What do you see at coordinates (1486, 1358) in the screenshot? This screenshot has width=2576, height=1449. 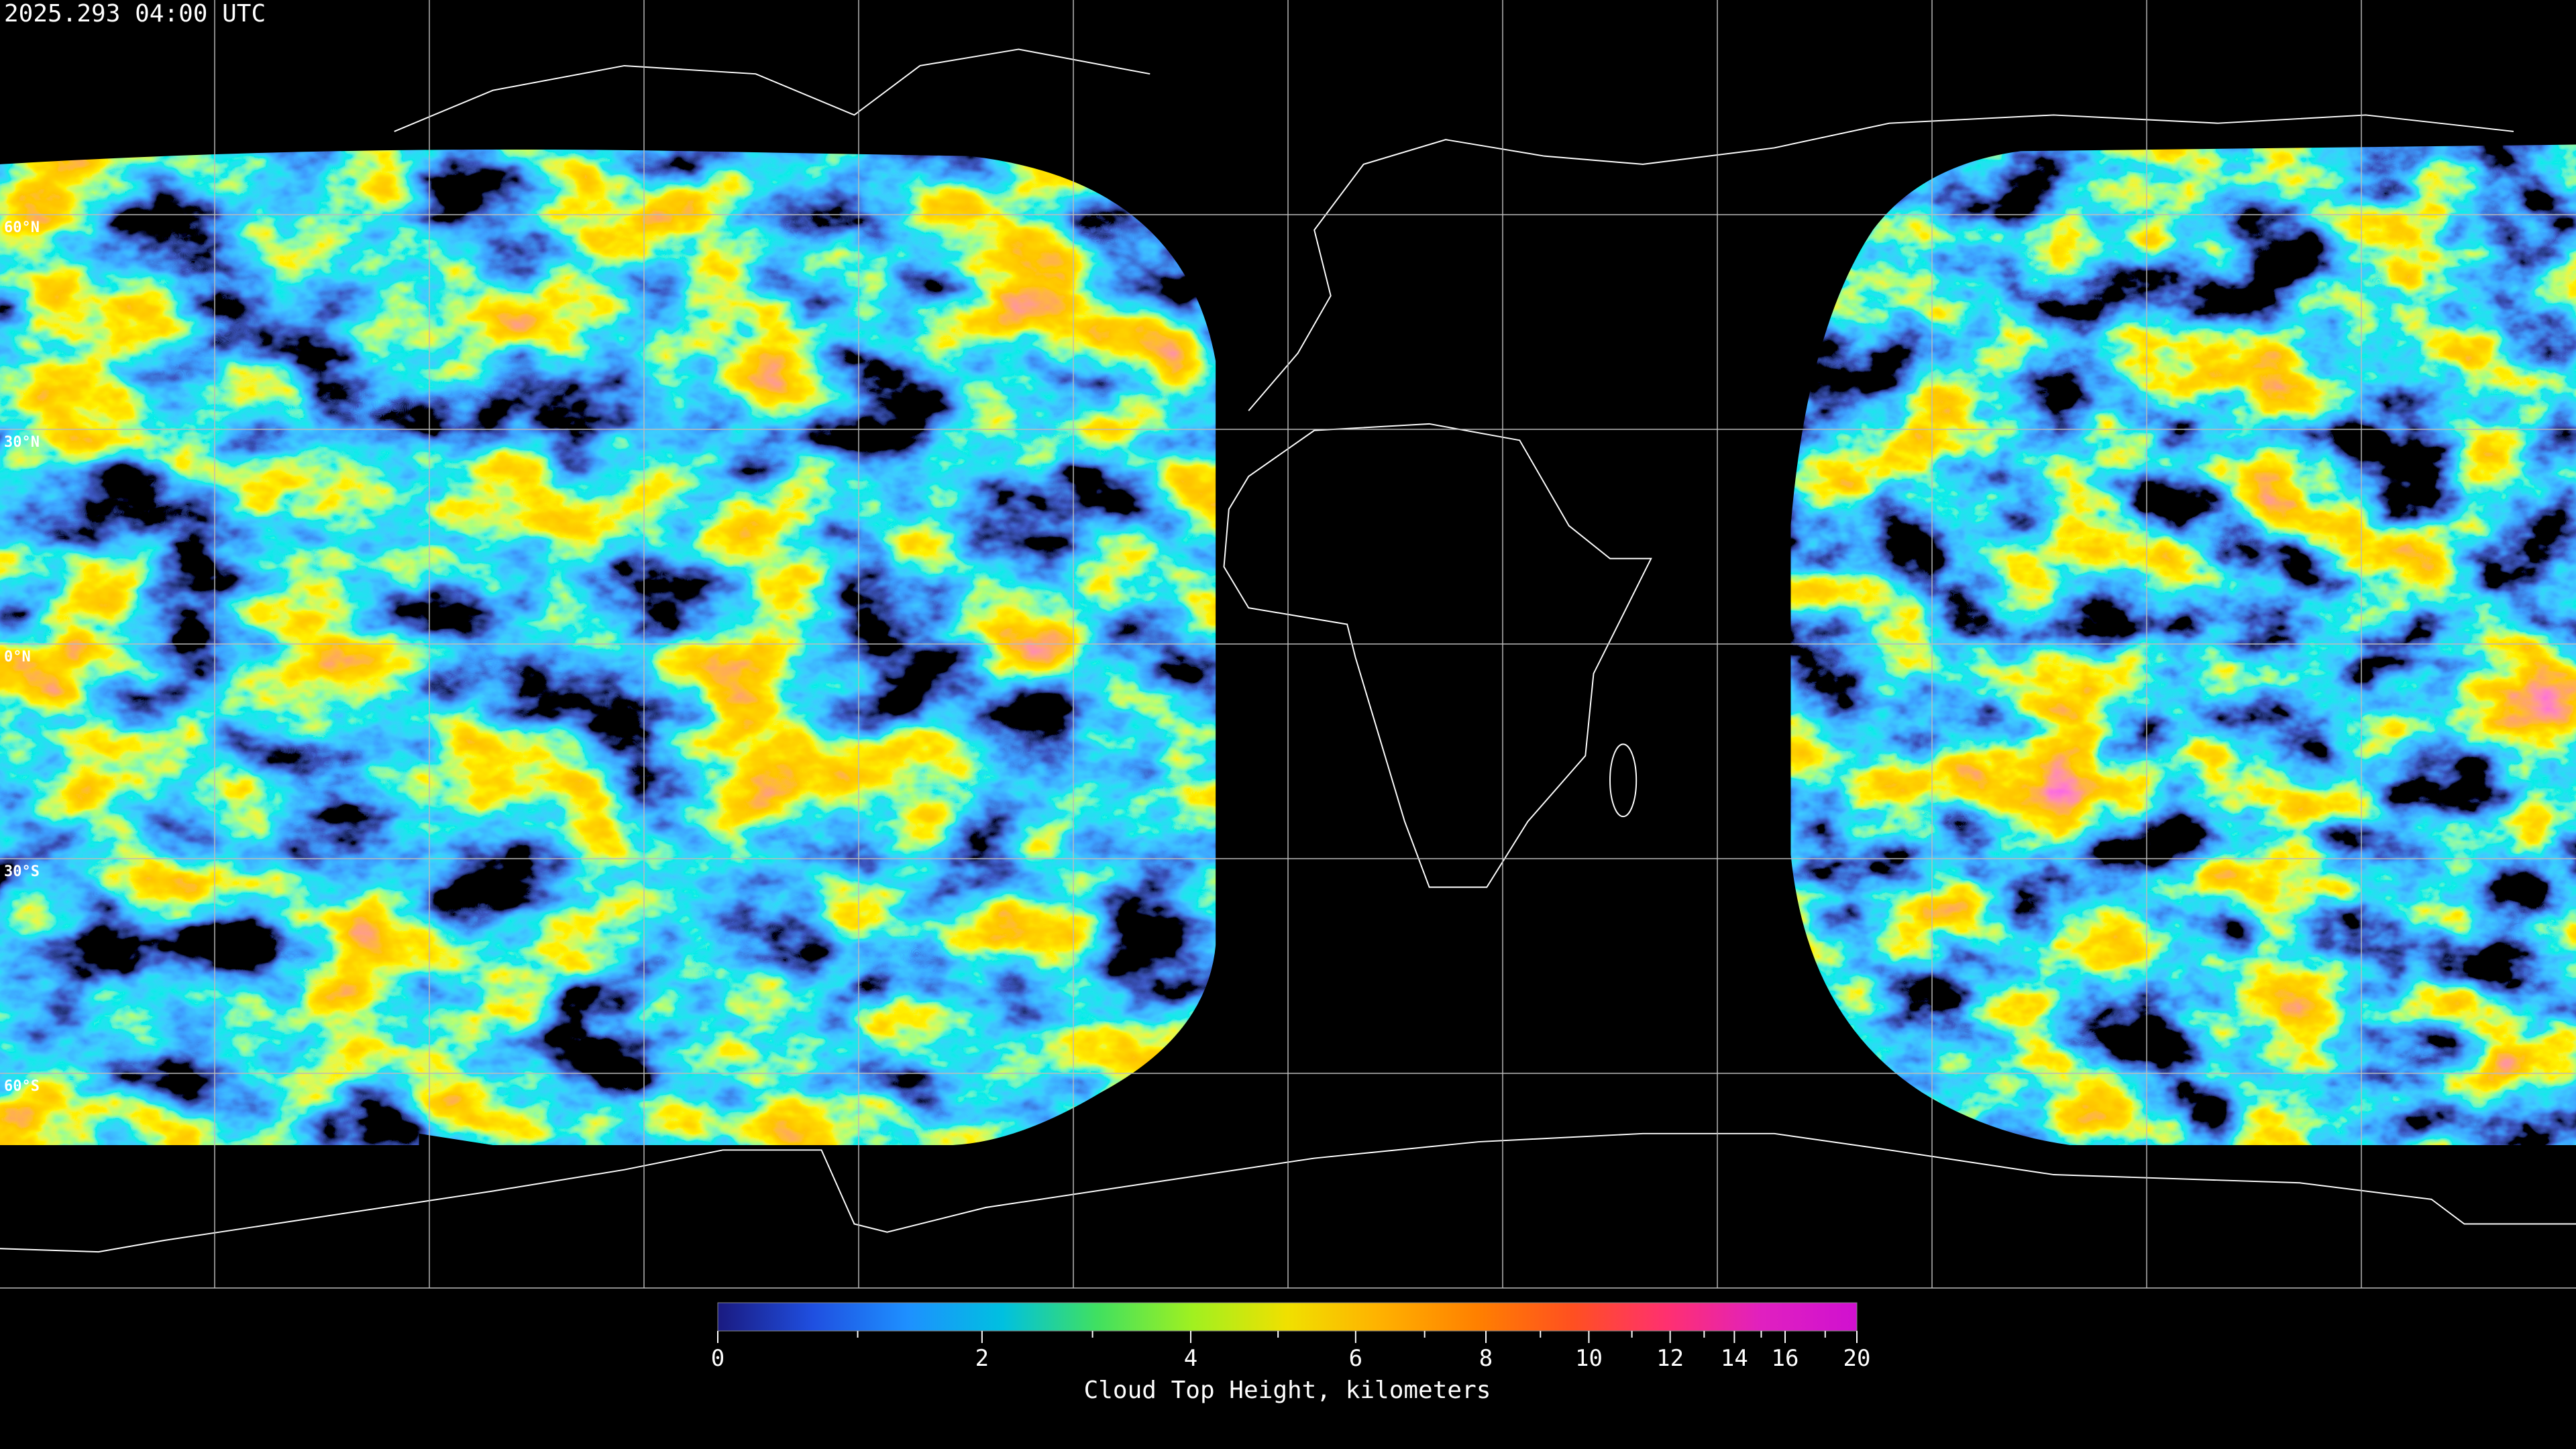 I see `tick-label: 8` at bounding box center [1486, 1358].